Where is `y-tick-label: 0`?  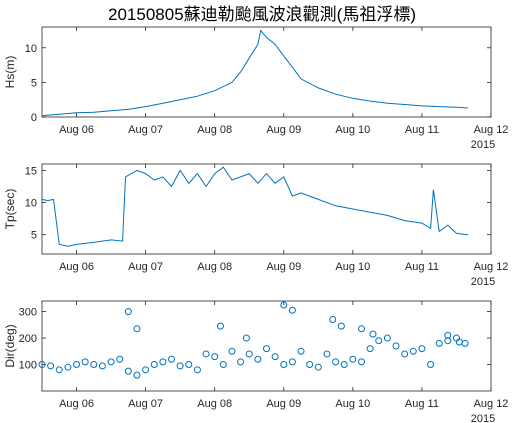 y-tick-label: 0 is located at coordinates (34, 118).